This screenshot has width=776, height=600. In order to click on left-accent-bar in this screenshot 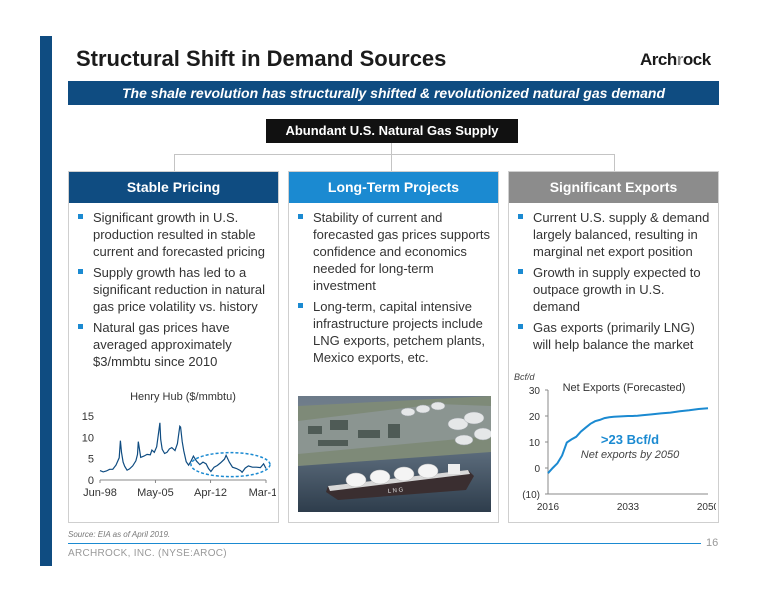, I will do `click(46, 301)`.